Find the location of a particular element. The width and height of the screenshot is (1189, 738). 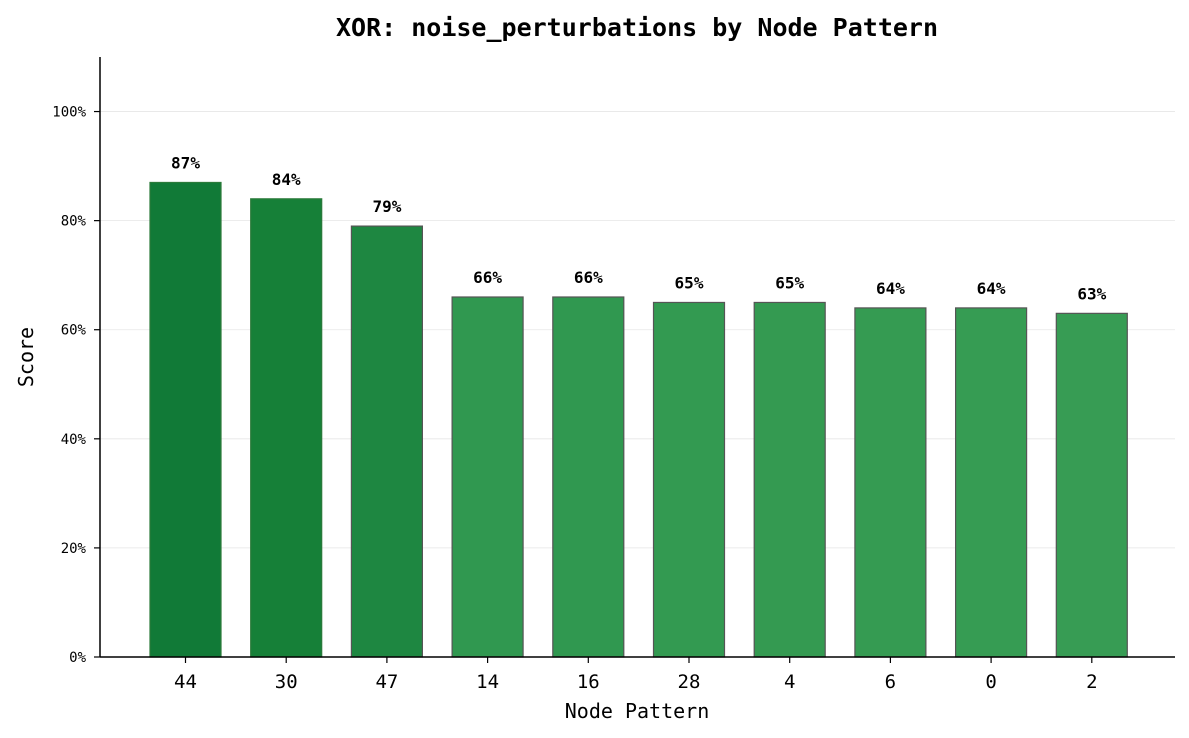

y-tick-label: 40% is located at coordinates (74, 440).